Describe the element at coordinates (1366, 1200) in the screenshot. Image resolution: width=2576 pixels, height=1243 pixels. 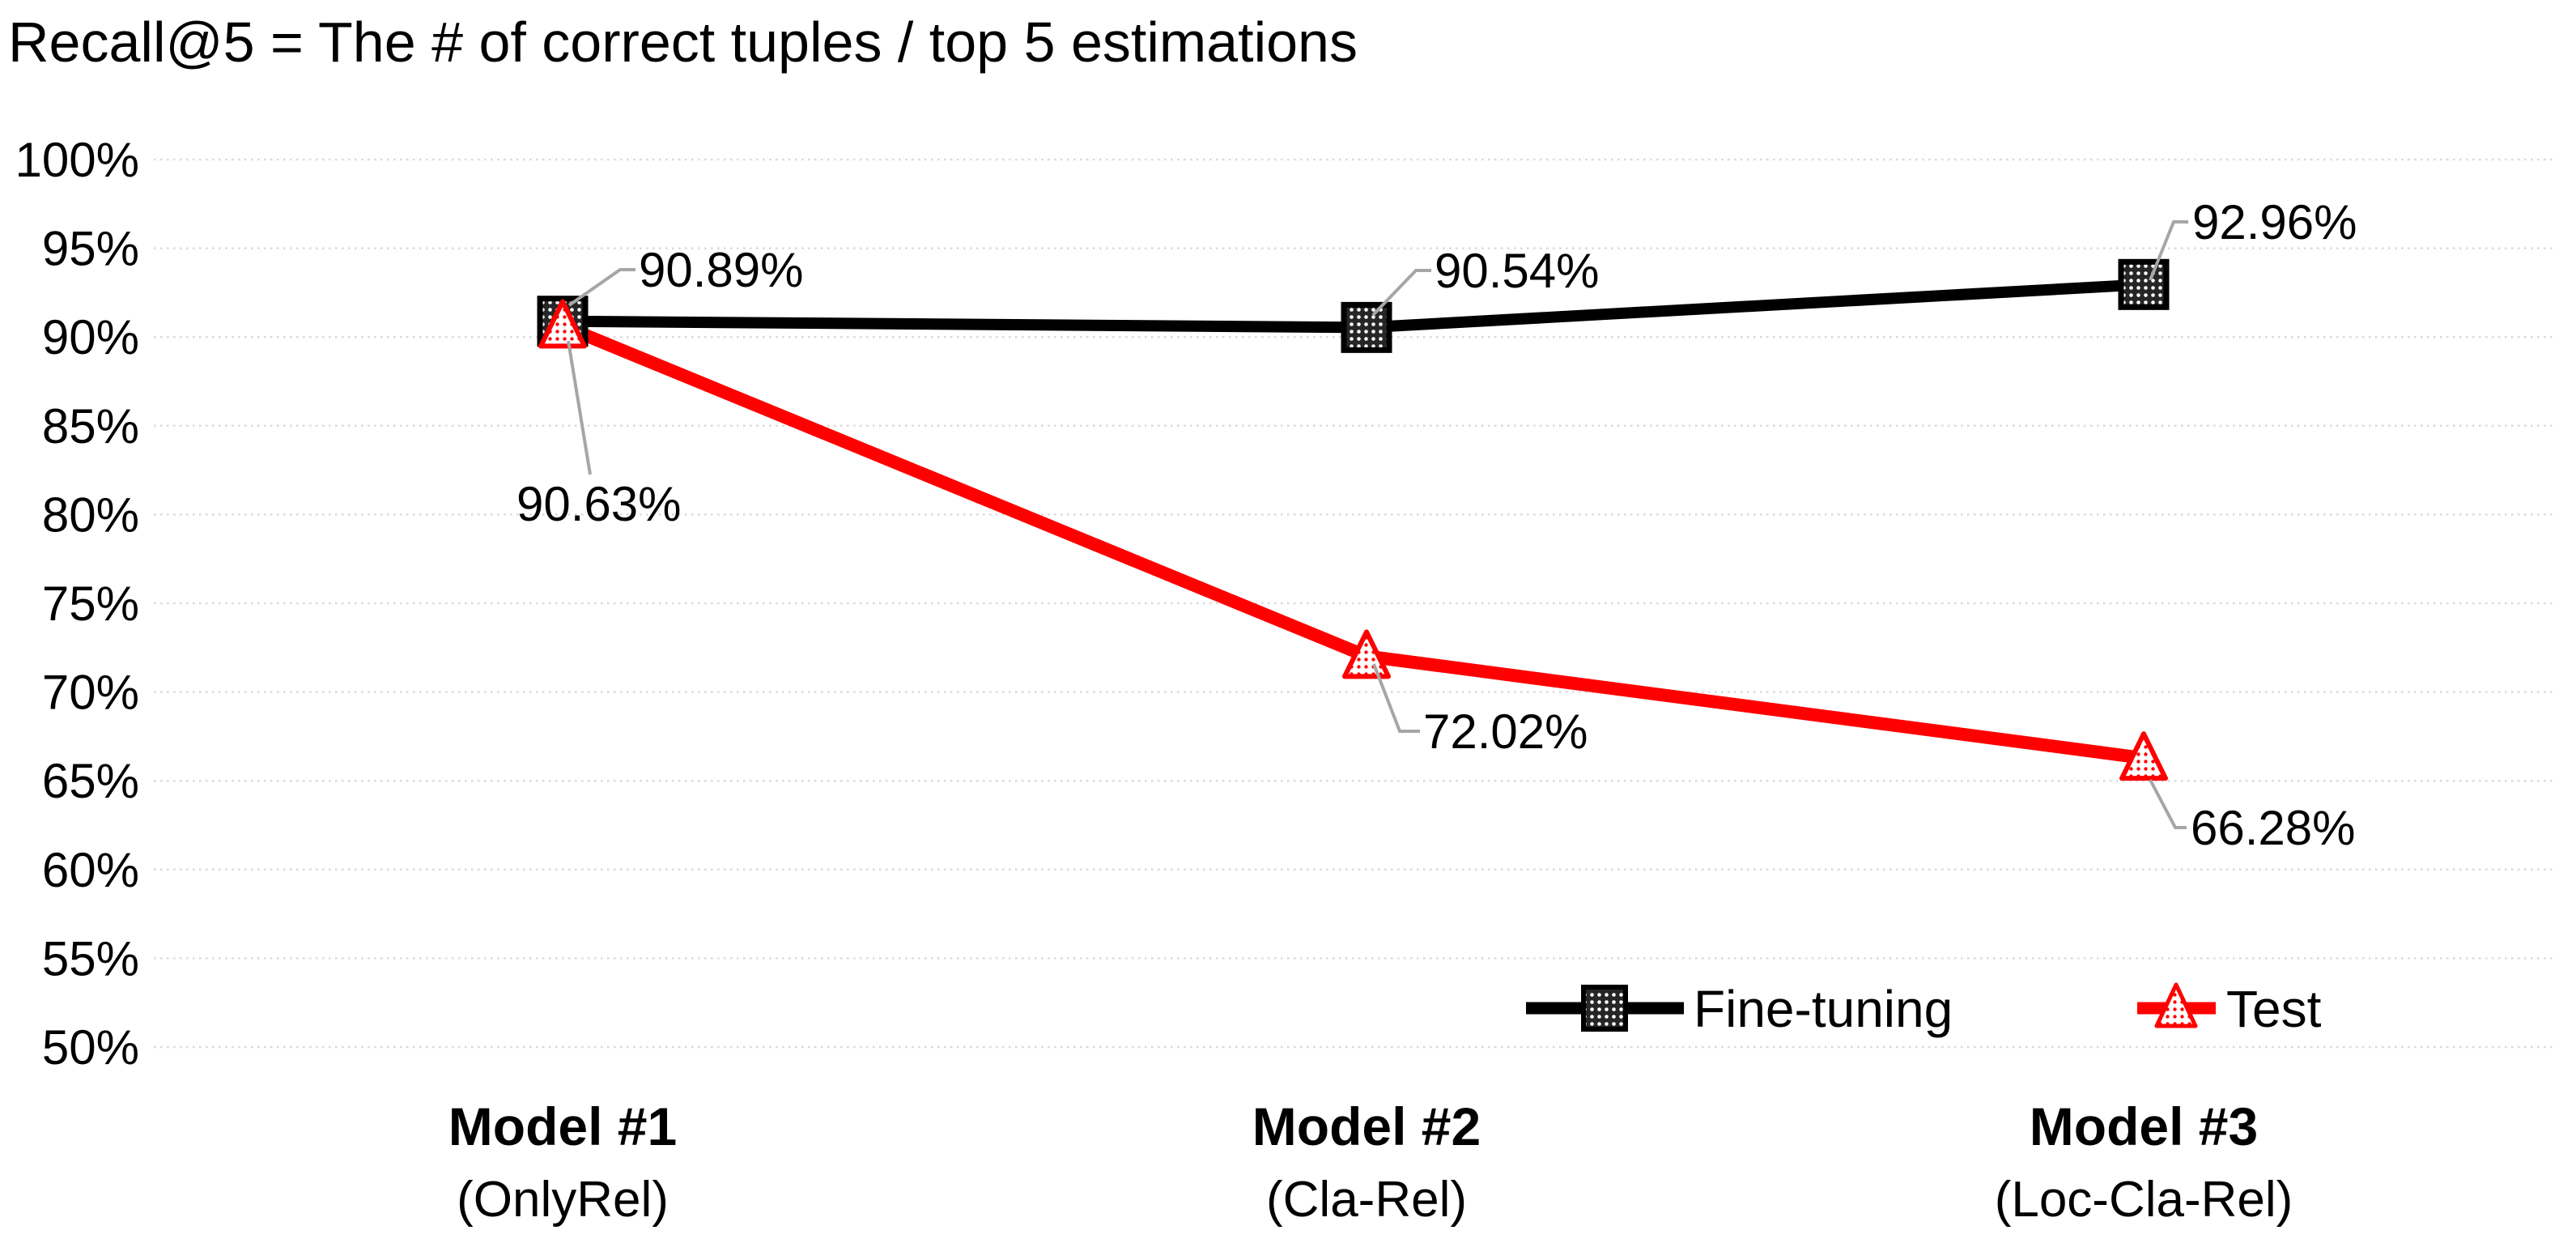
I see `x-category-label-line2: (Cla-Rel)` at that location.